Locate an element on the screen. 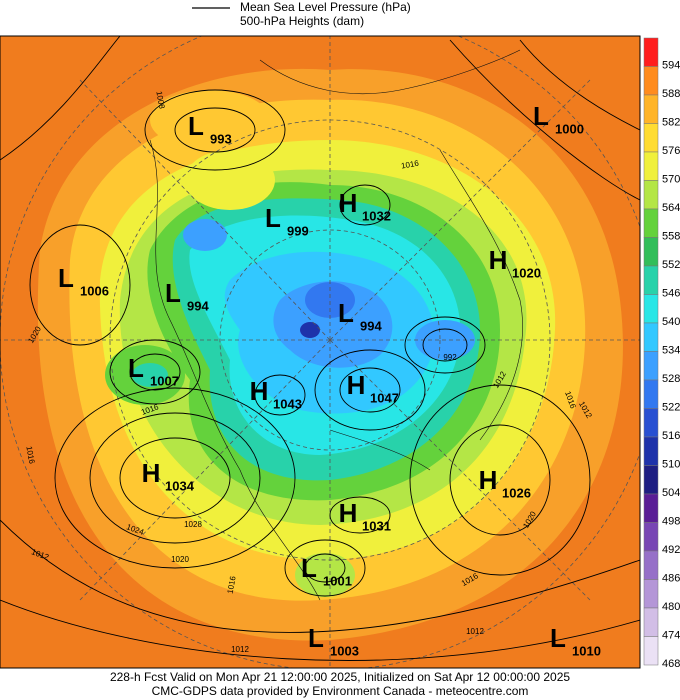  center-pressure: 999 is located at coordinates (298, 230).